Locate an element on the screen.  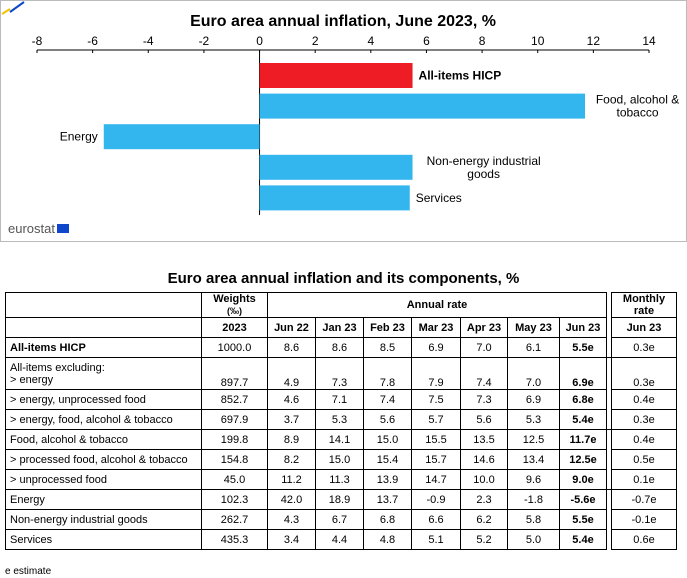
annual-rate-cell: 13.5 is located at coordinates (484, 439).